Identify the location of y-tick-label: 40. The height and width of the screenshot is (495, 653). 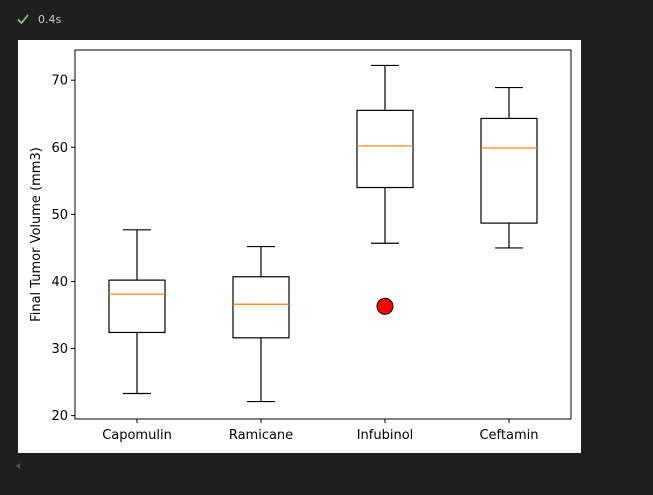
(59, 282).